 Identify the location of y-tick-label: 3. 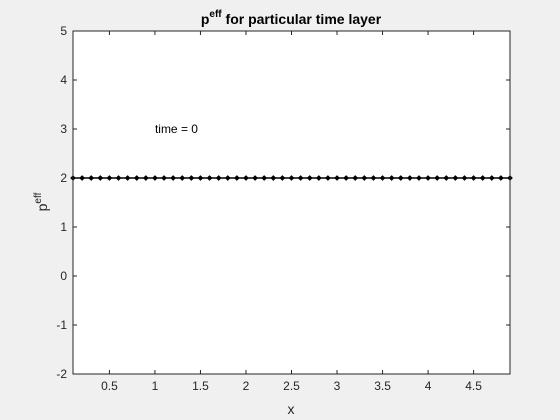
(63, 129).